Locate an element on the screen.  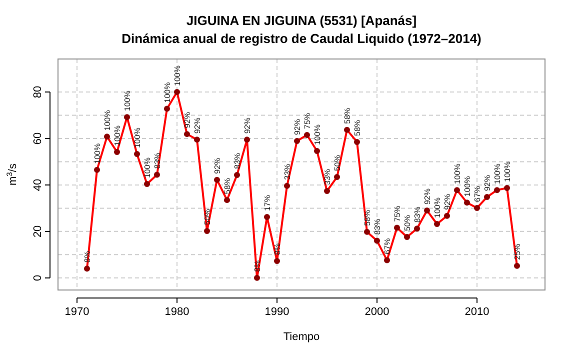
y-tick-label: 40 is located at coordinates (38, 185).